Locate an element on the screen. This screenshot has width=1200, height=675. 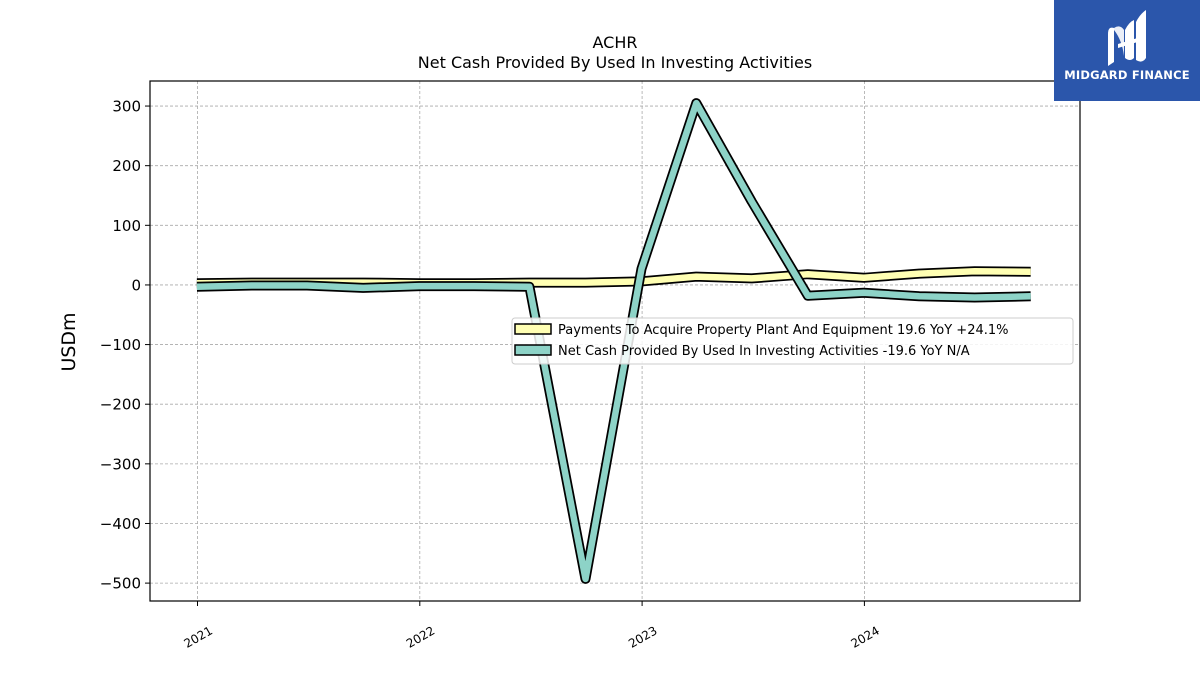
legend-box is located at coordinates (792, 341).